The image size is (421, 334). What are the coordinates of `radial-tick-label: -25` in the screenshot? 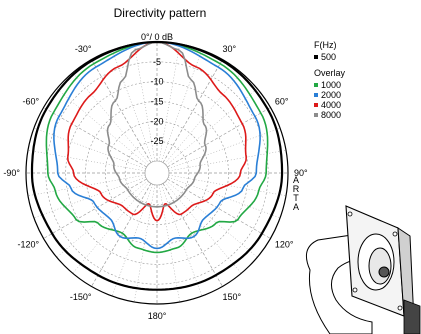 It's located at (156, 141).